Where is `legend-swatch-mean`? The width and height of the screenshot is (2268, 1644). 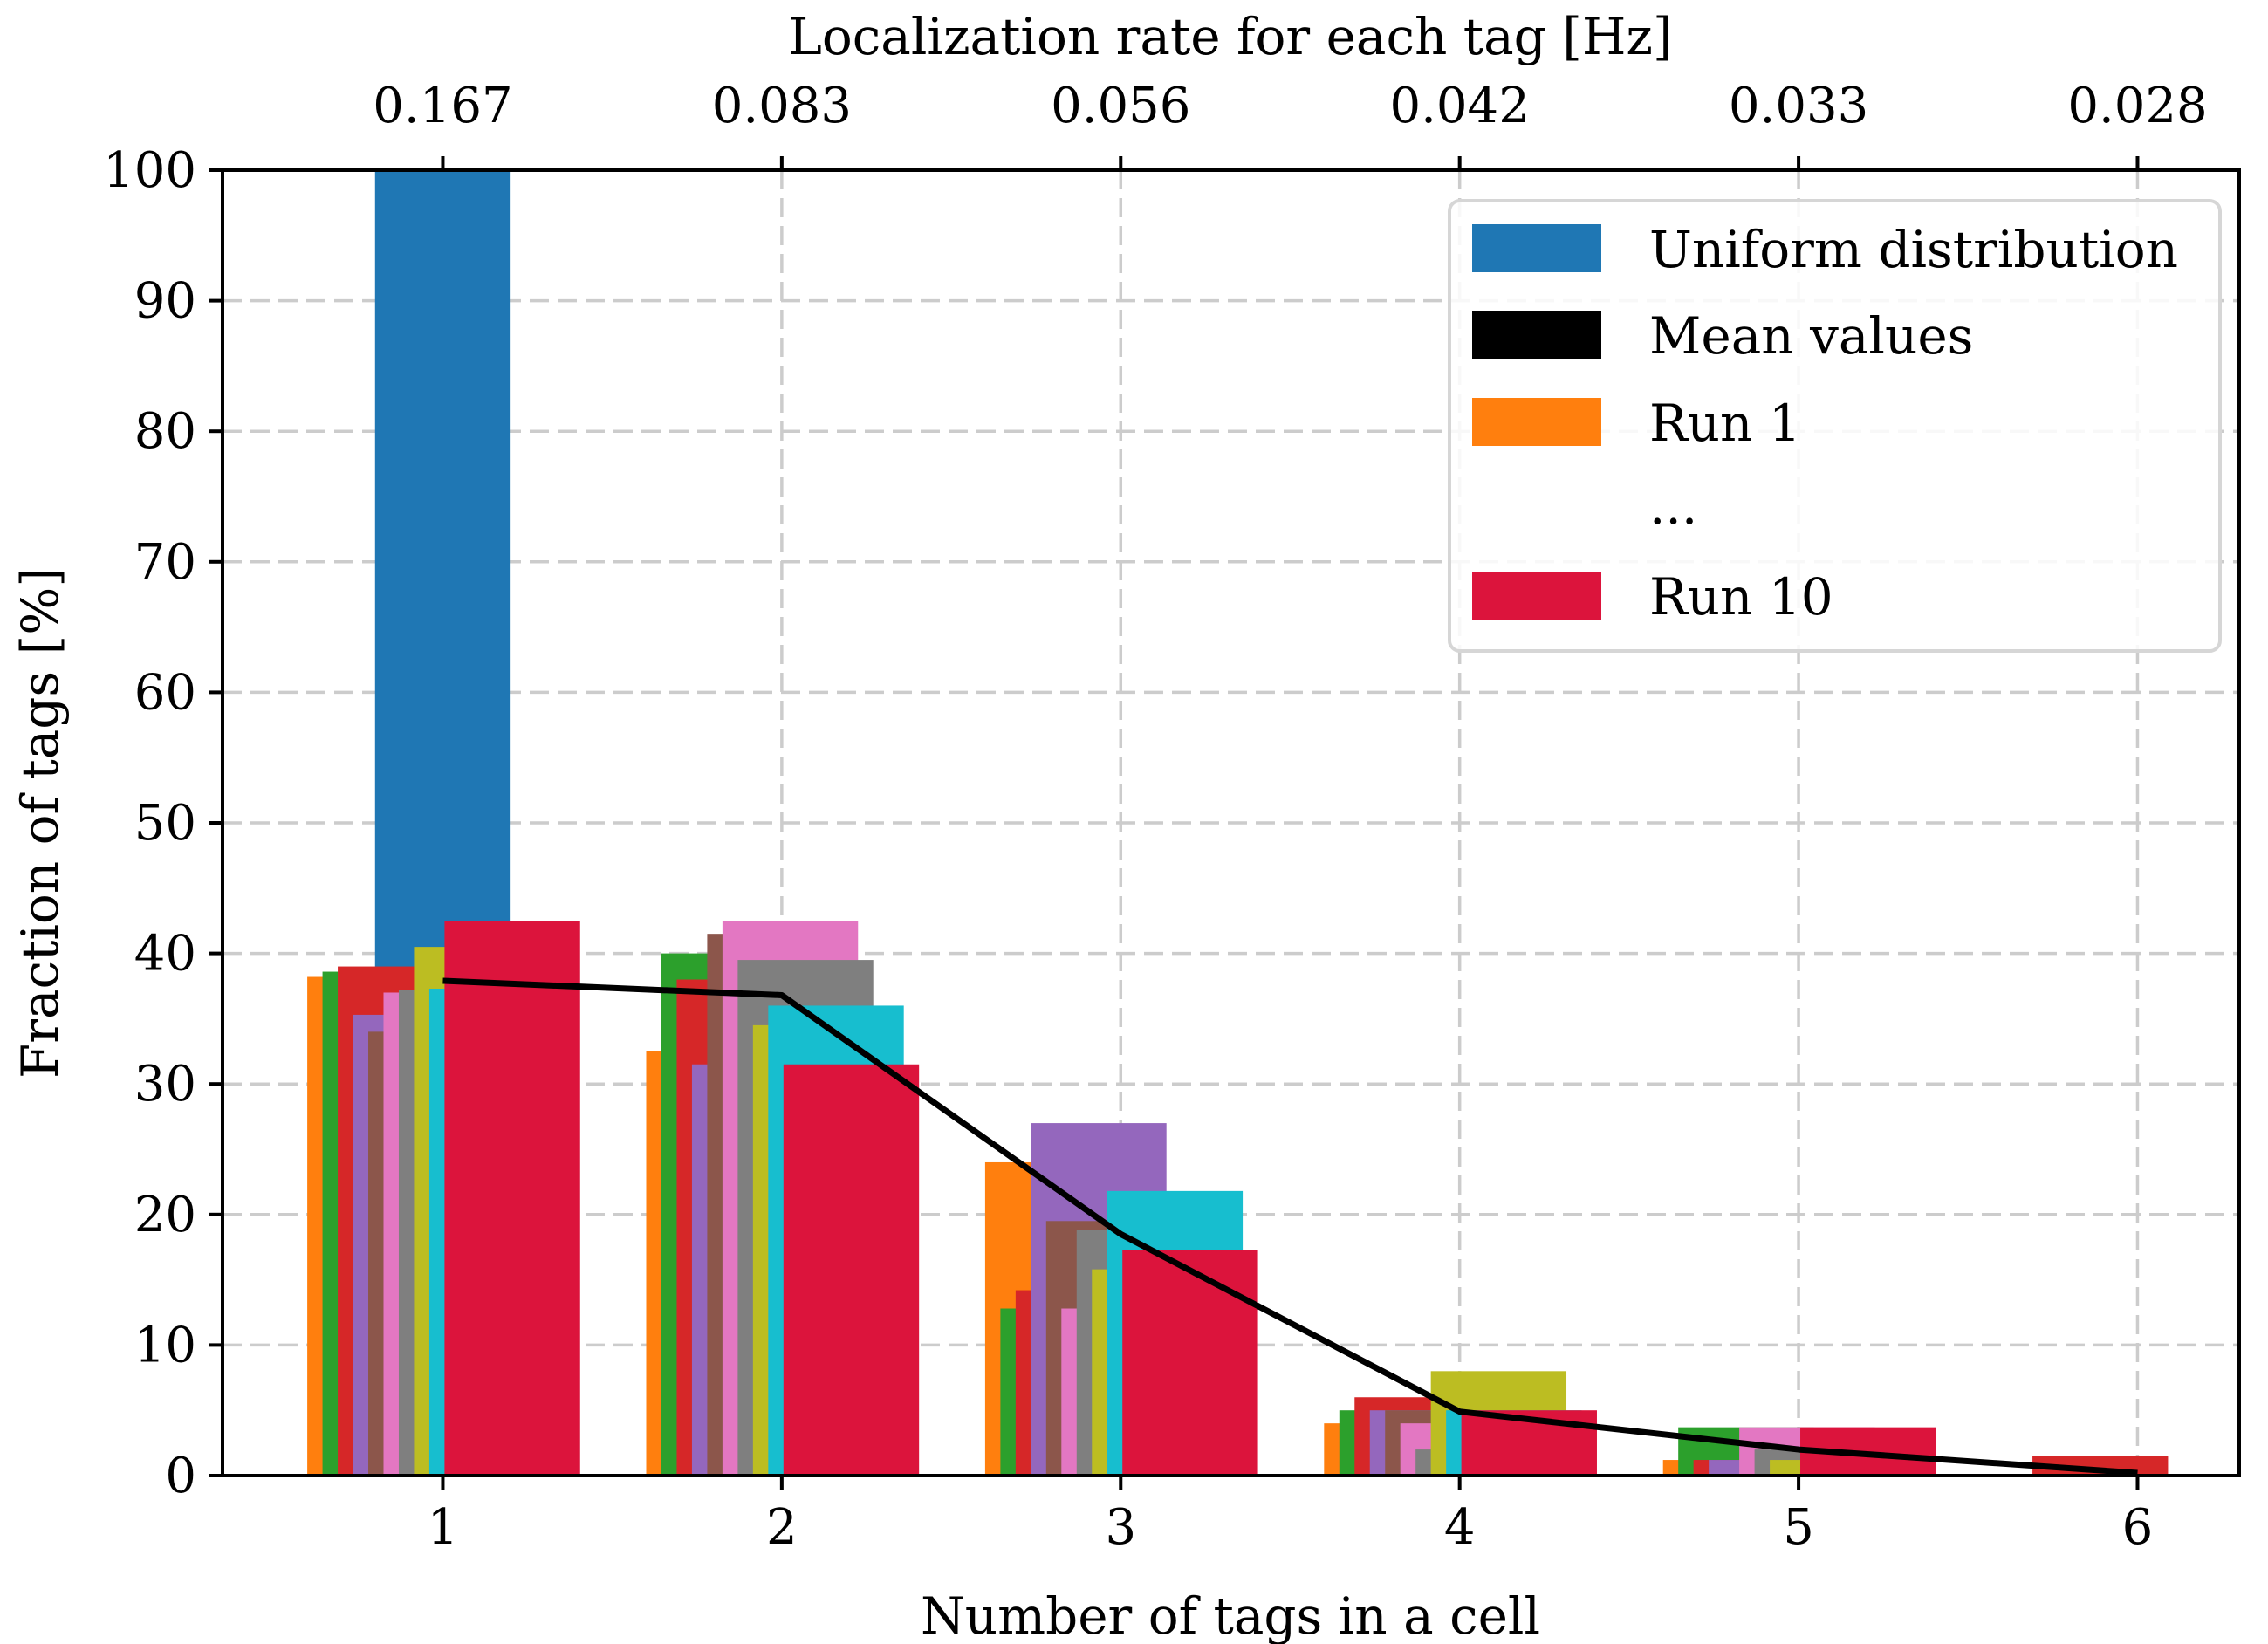 legend-swatch-mean is located at coordinates (1536, 335).